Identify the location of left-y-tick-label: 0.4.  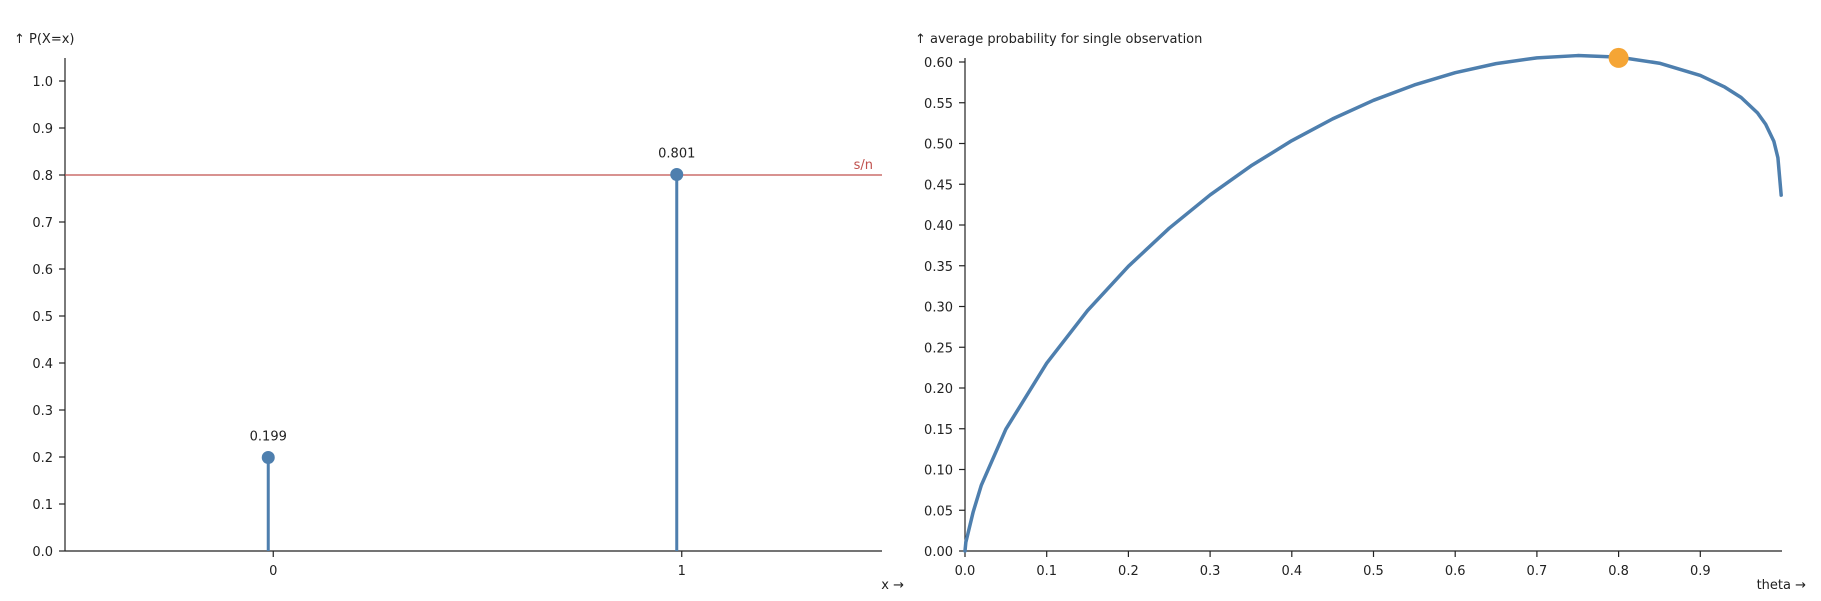
(42, 364).